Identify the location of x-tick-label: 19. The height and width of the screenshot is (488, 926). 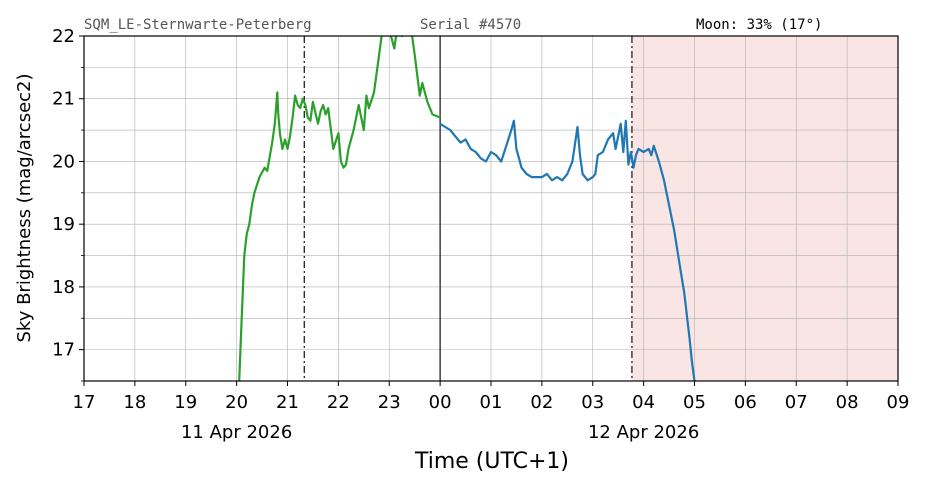
(185, 402).